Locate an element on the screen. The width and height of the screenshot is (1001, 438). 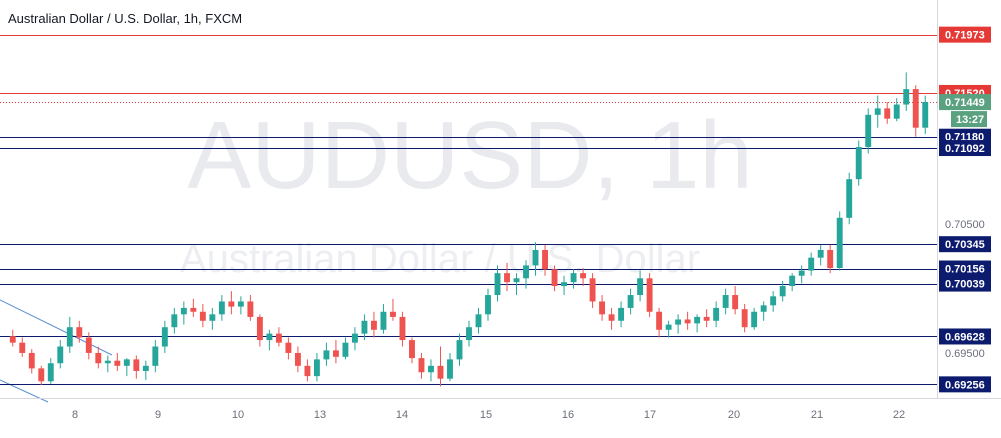
x-axis-labels: 8 9 10 13 14 15 16 17 20 21 22 is located at coordinates (488, 415).